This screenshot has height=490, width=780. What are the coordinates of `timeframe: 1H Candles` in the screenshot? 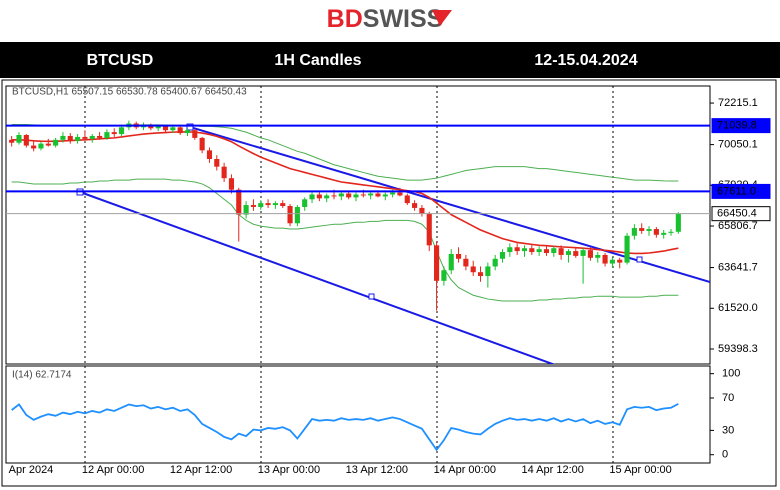 It's located at (317, 60).